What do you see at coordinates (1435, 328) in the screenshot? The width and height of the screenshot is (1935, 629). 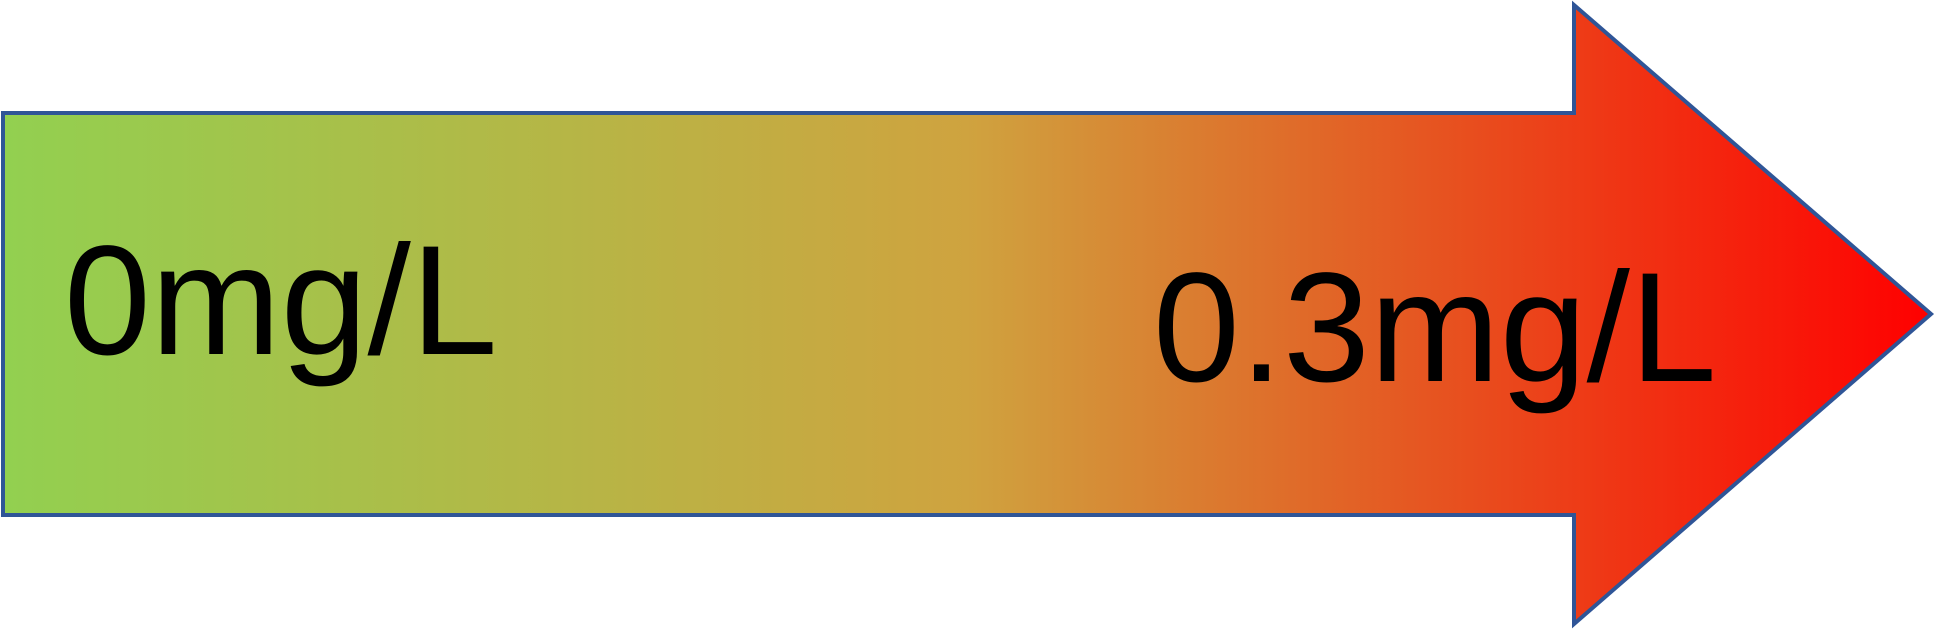 I see `end-concentration-label: 0.3mg/L` at bounding box center [1435, 328].